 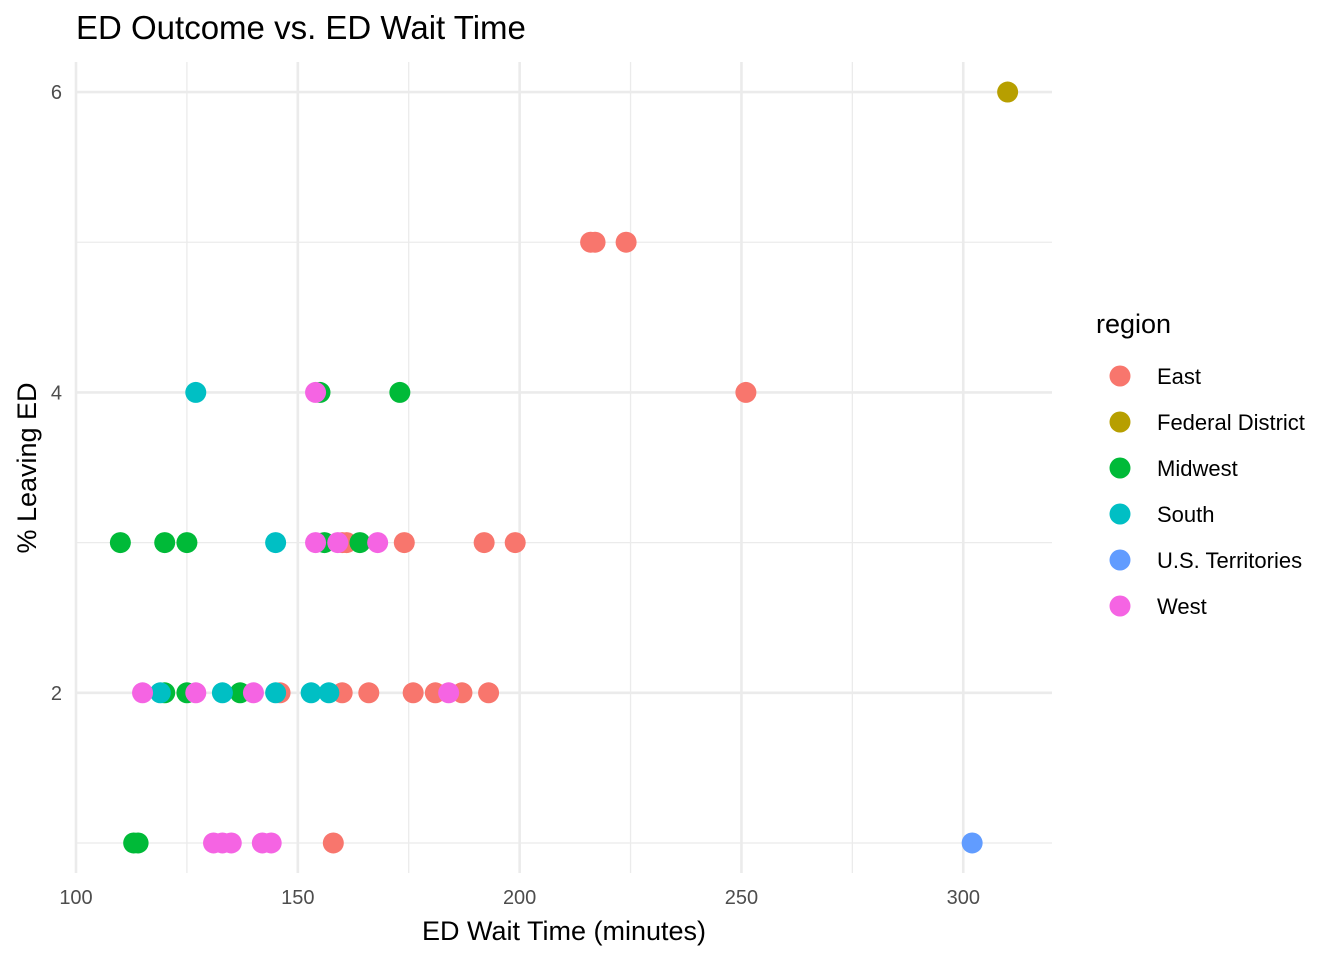 I want to click on legend-item: Midwest, so click(x=1173, y=468).